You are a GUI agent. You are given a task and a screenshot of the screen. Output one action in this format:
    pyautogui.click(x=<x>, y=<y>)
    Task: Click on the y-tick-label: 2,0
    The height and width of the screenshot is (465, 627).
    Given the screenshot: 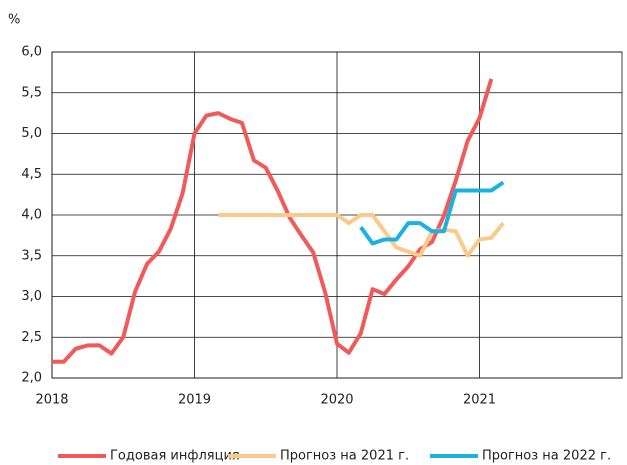 What is the action you would take?
    pyautogui.click(x=31, y=378)
    